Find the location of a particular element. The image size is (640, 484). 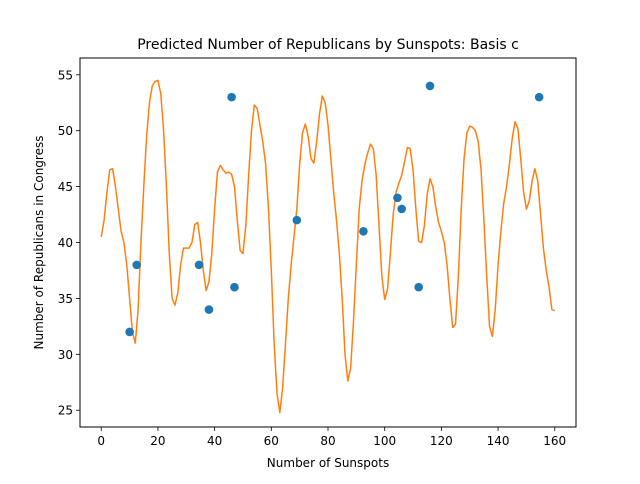

x-tick-label: 40 is located at coordinates (214, 441).